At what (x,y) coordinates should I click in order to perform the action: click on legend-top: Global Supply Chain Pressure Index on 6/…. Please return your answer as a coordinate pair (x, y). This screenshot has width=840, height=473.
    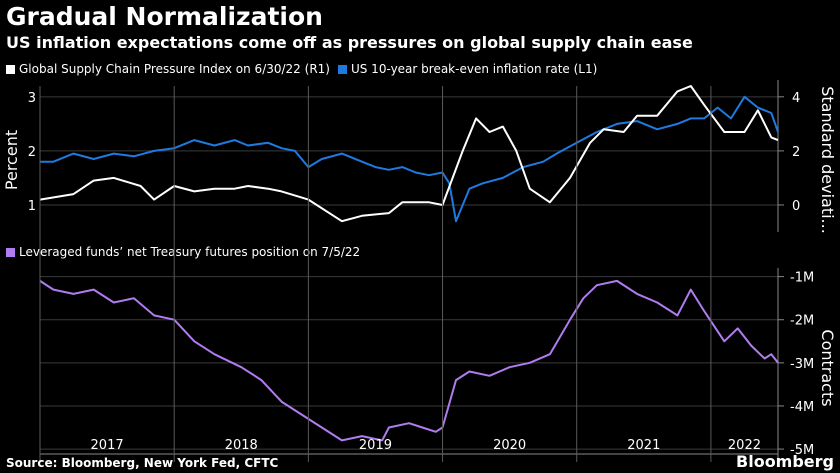
    Looking at the image, I should click on (301, 69).